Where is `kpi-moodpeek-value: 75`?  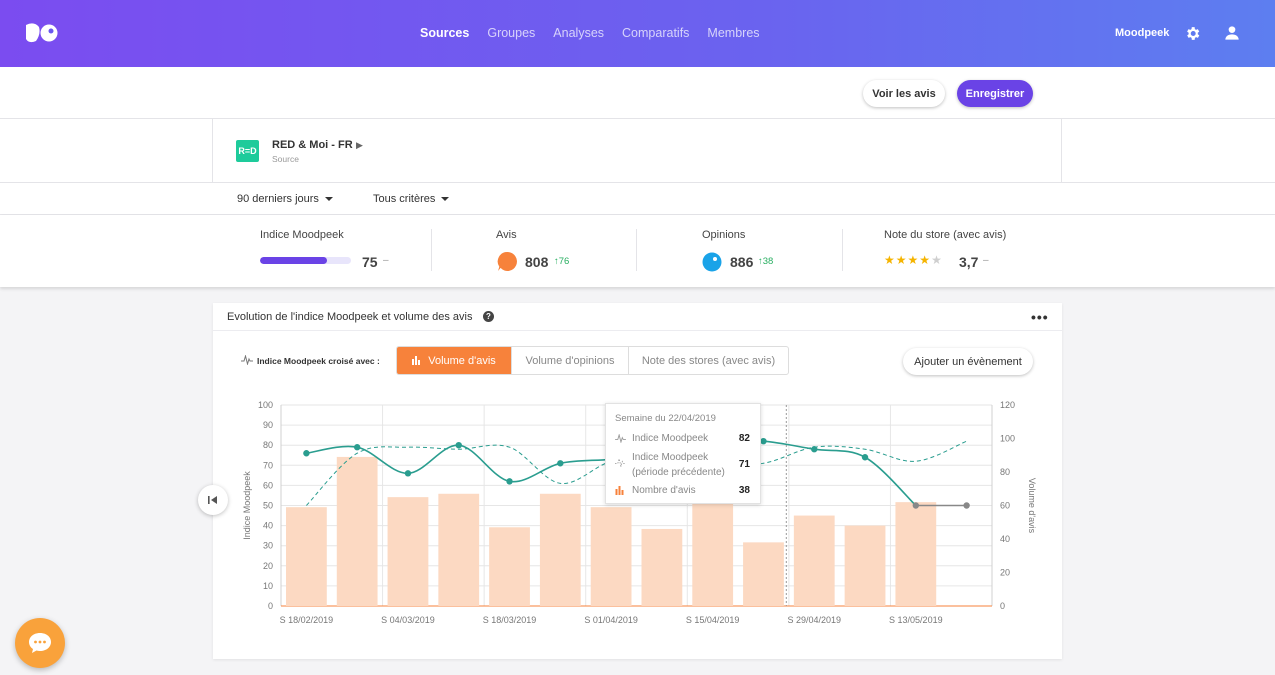
kpi-moodpeek-value: 75 is located at coordinates (370, 262).